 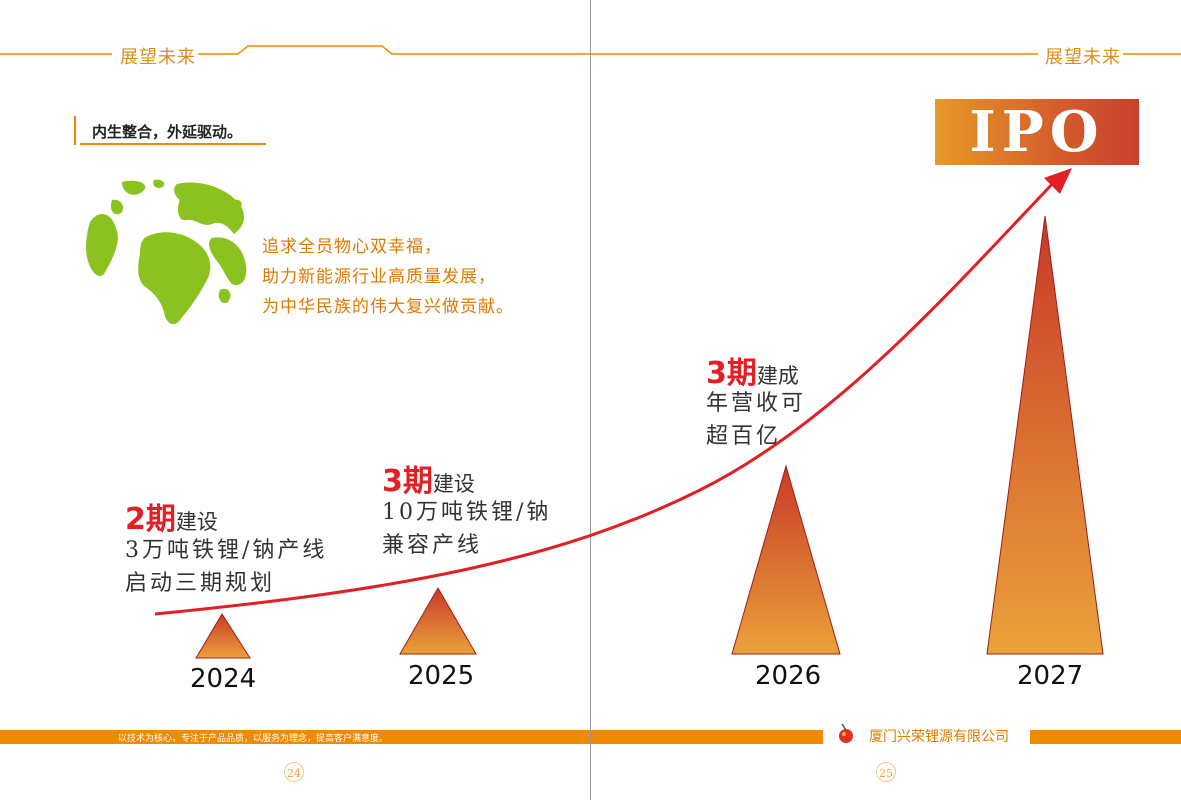 What do you see at coordinates (756, 420) in the screenshot?
I see `phase-2026-description: 年营收可 超百亿` at bounding box center [756, 420].